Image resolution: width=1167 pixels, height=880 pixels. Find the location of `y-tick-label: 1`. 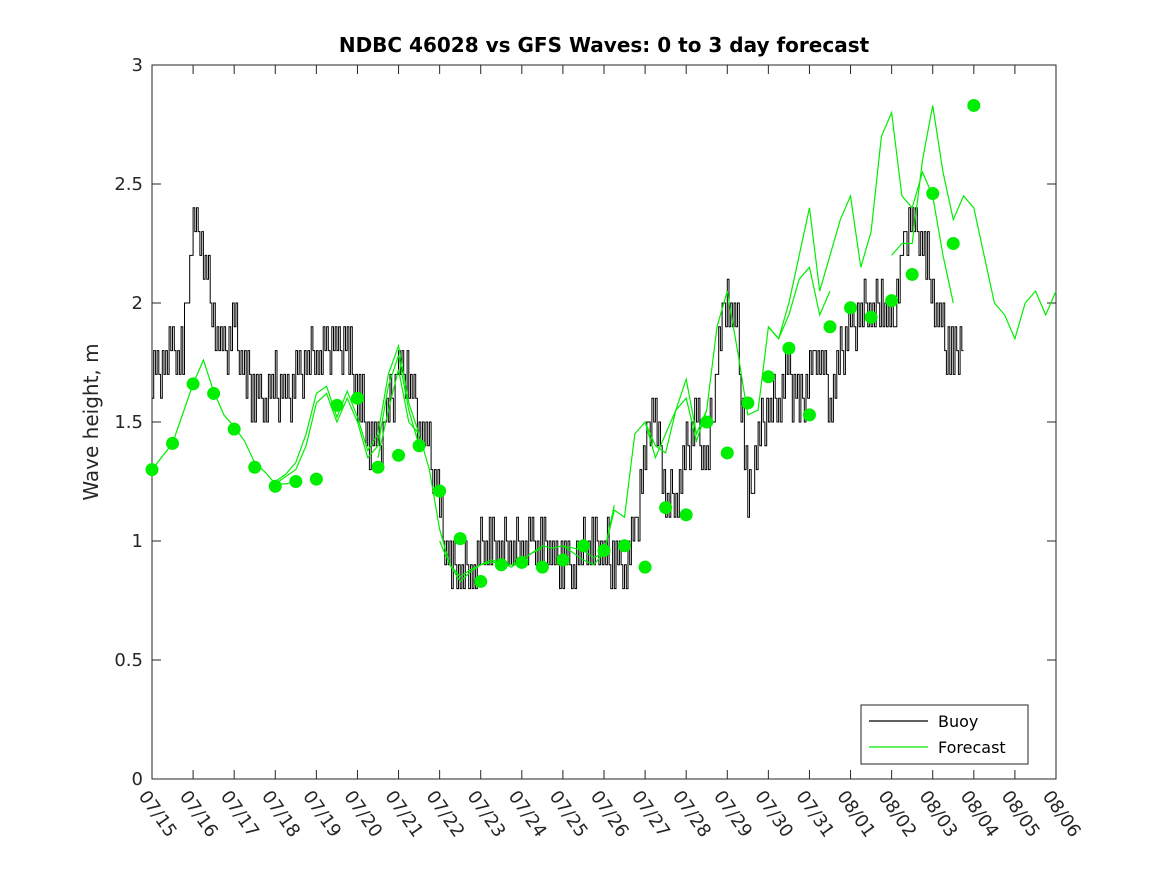

y-tick-label: 1 is located at coordinates (137, 541).